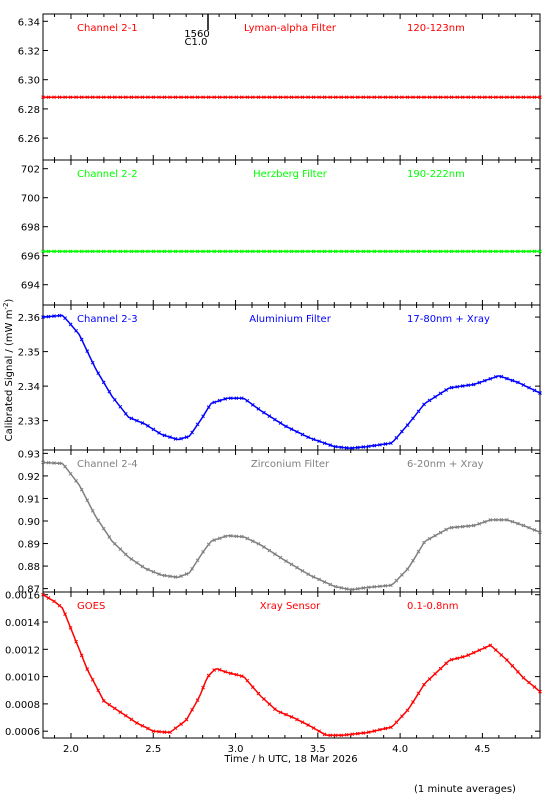 This screenshot has height=800, width=550. I want to click on y-tick-label: 6.32, so click(29, 52).